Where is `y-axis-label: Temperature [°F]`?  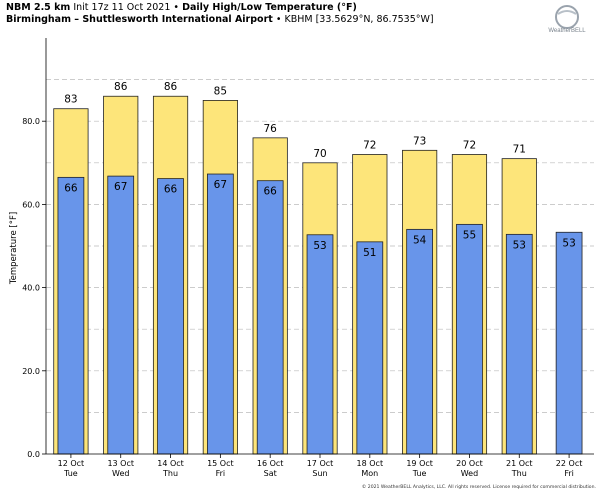
y-axis-label: Temperature [°F] is located at coordinates (14, 248).